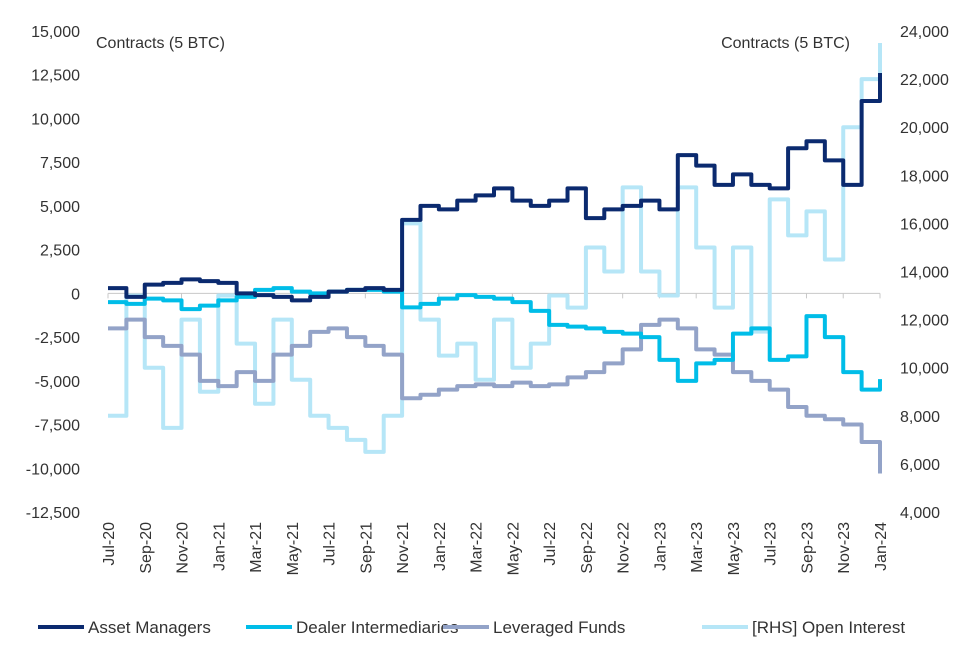  I want to click on legend-label: [RHS] Open Interest, so click(828, 627).